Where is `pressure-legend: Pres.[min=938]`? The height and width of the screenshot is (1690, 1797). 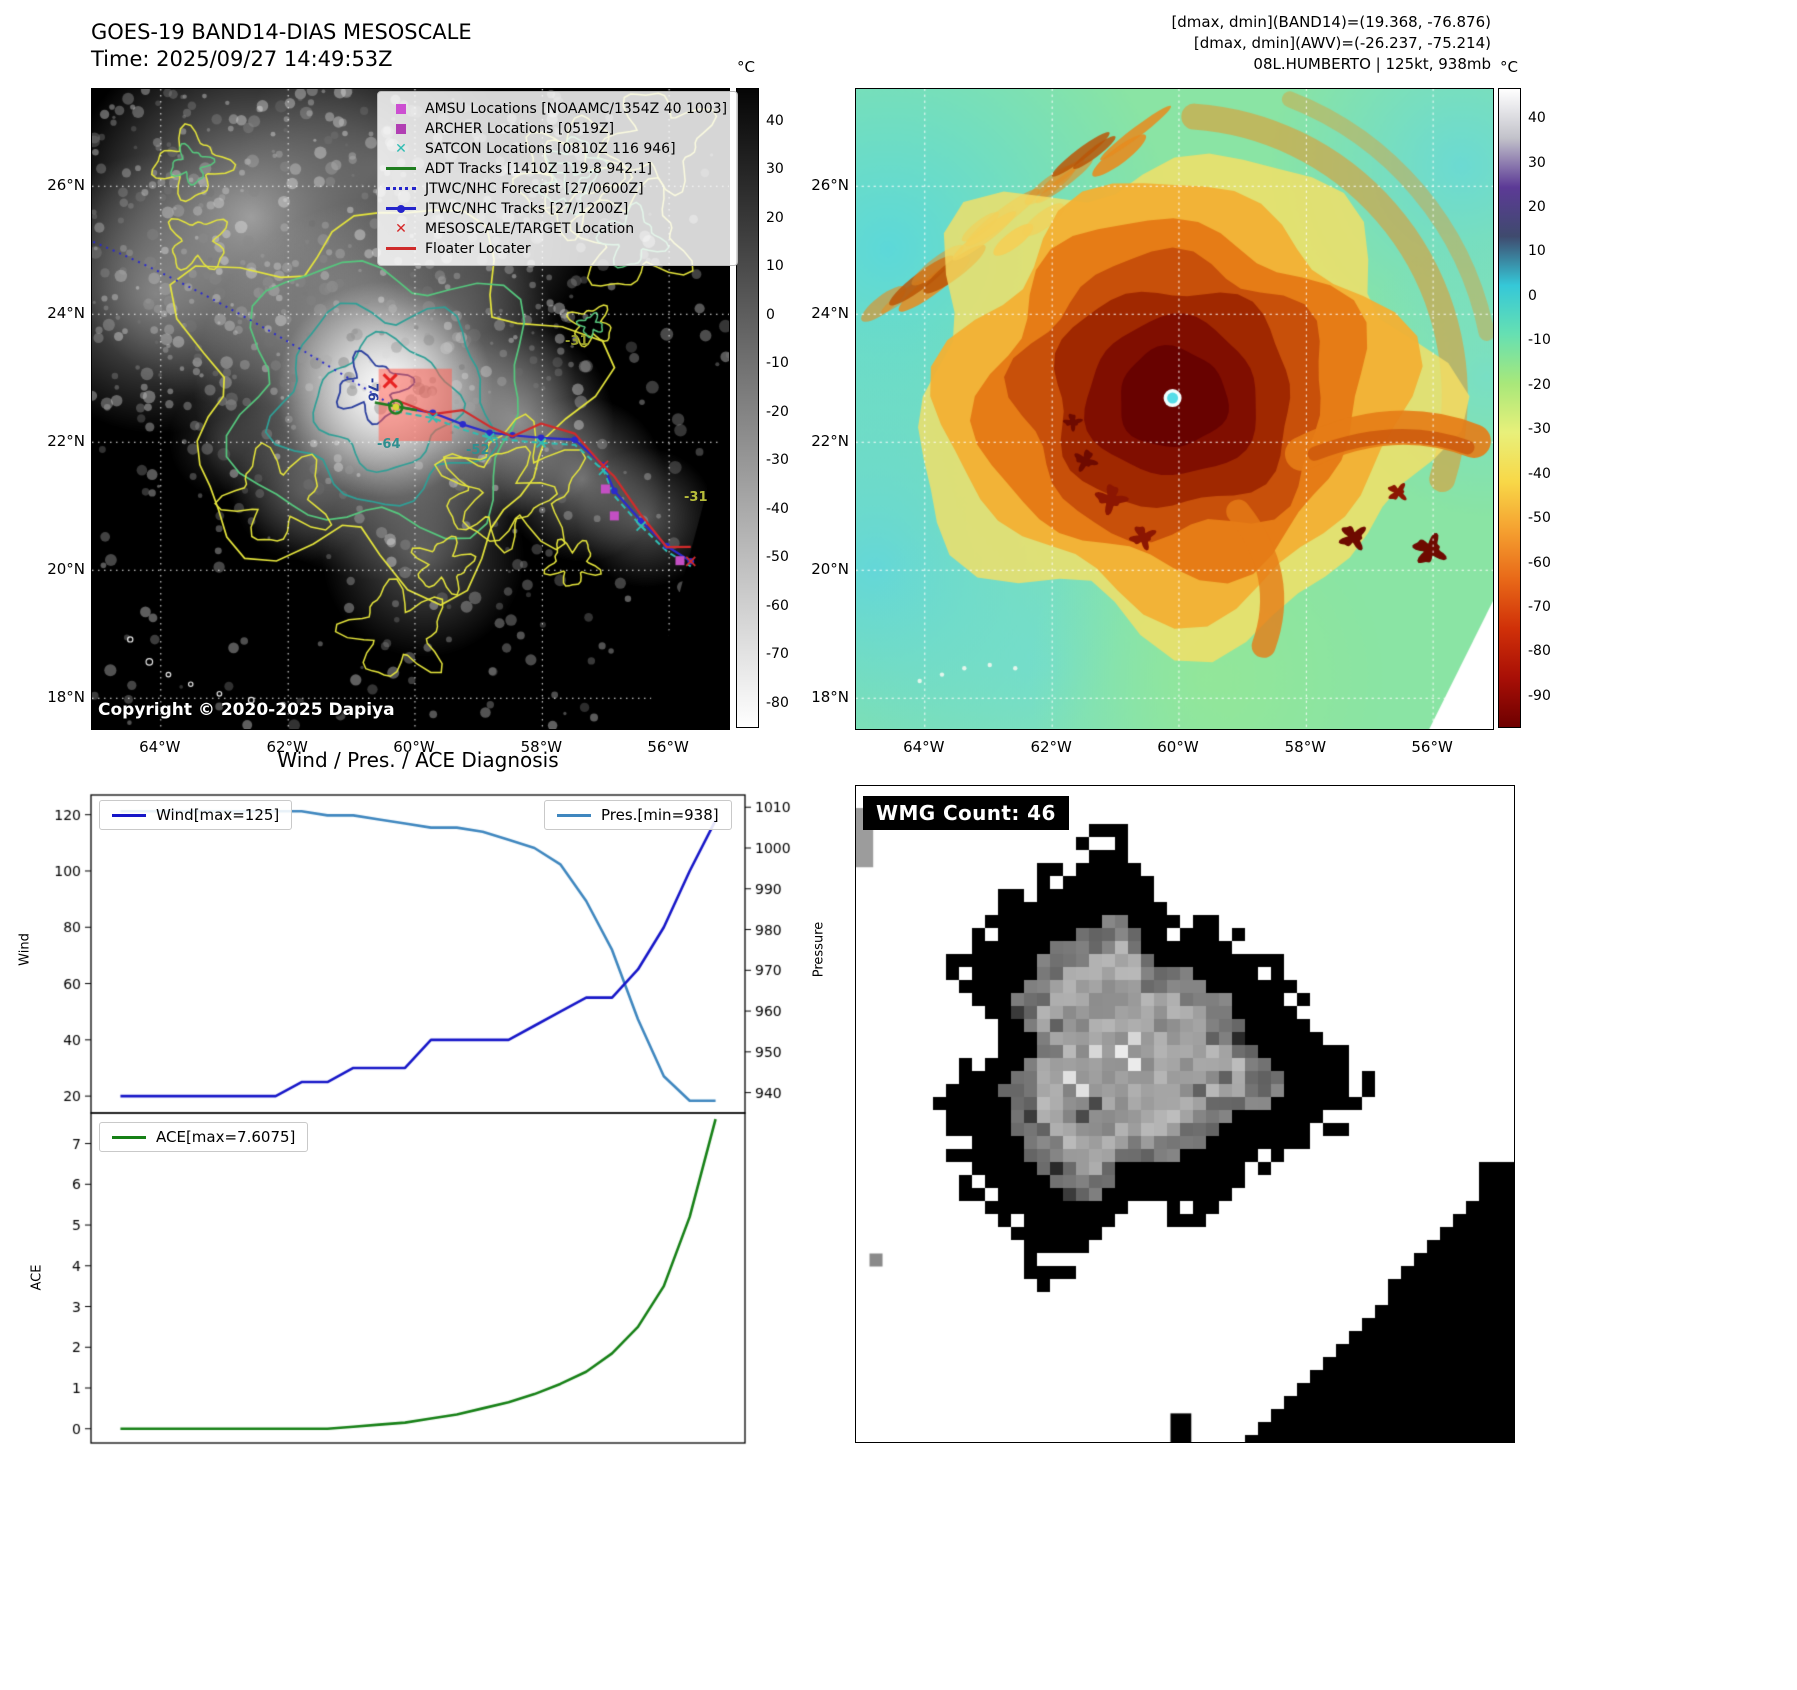 pressure-legend: Pres.[min=938] is located at coordinates (638, 815).